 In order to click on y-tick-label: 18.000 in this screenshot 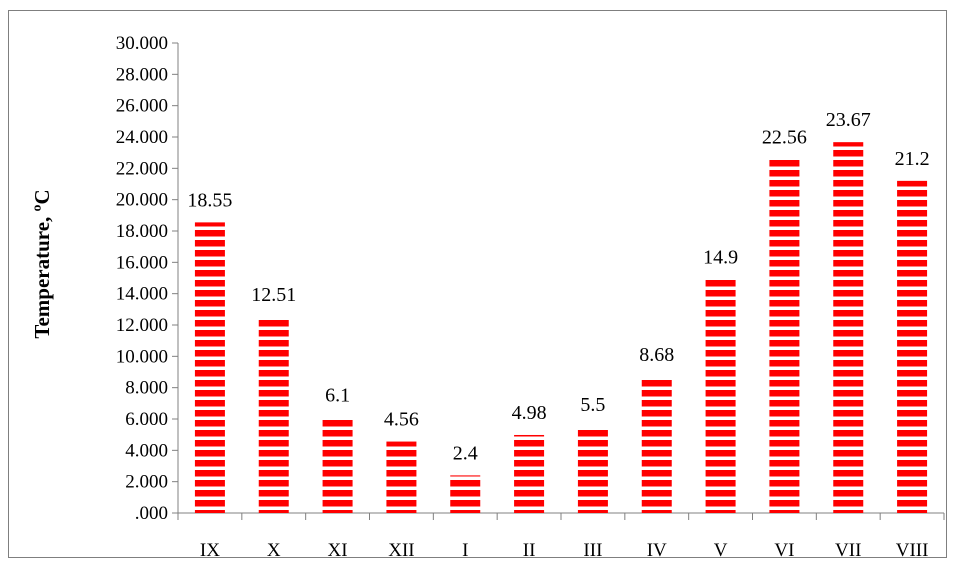, I will do `click(142, 231)`.